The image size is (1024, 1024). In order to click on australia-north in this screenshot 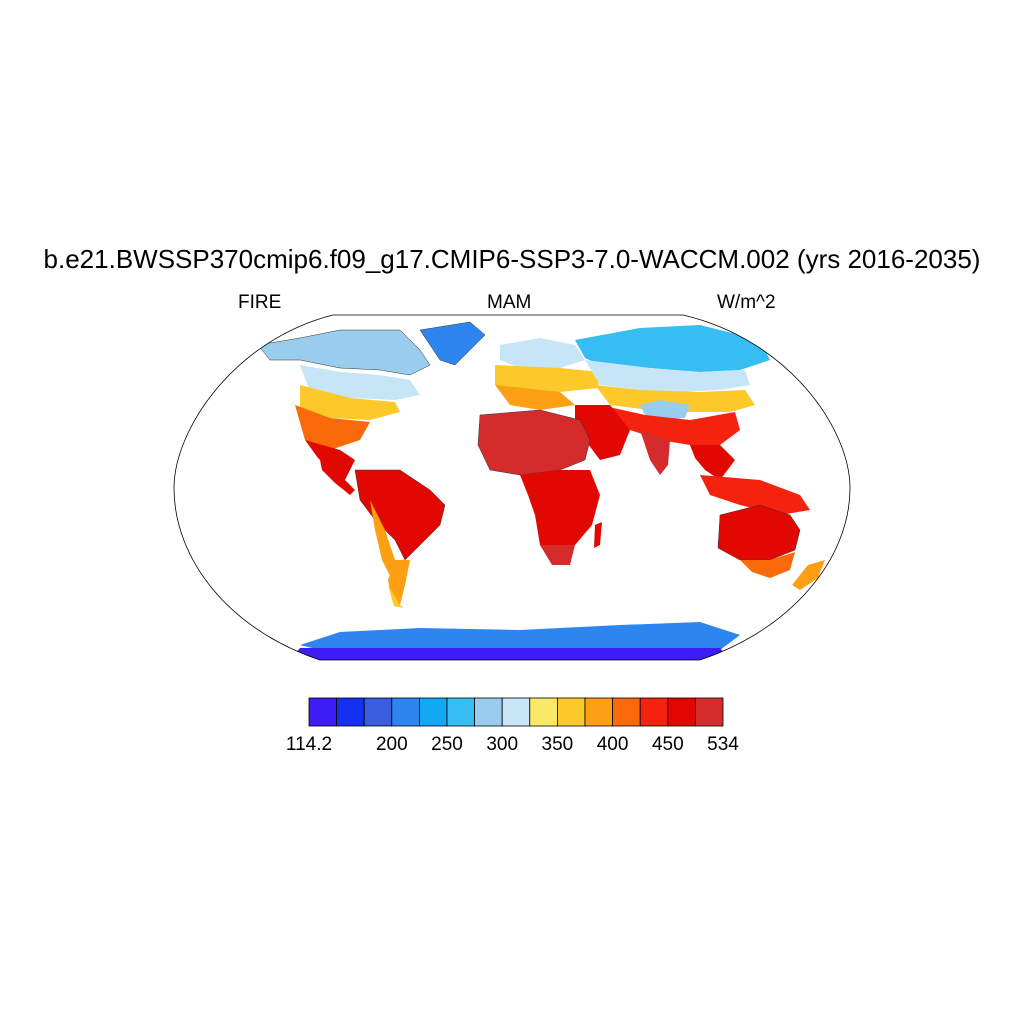, I will do `click(759, 532)`.